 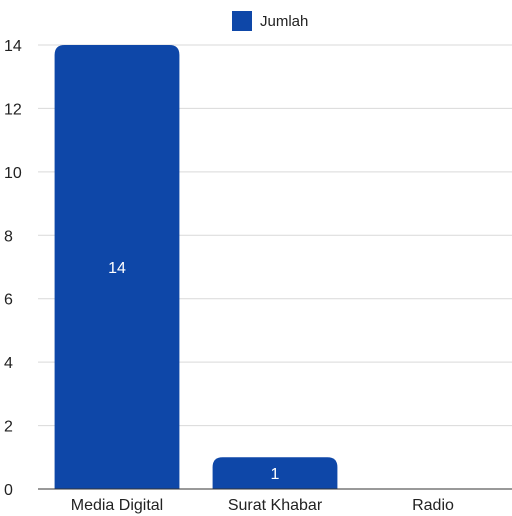 I want to click on data-label: 1, so click(x=275, y=474).